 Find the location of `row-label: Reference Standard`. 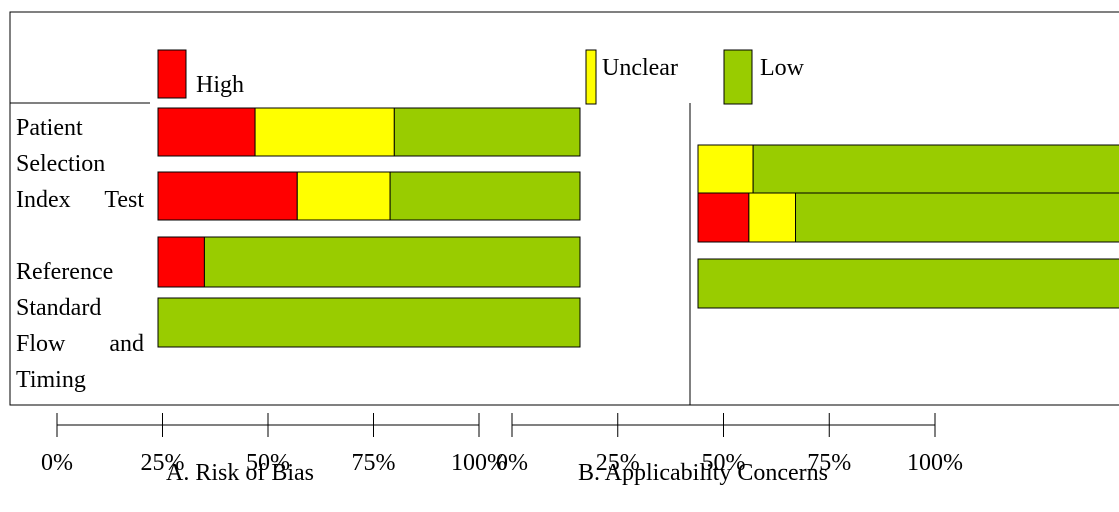

row-label: Reference Standard is located at coordinates (65, 290).